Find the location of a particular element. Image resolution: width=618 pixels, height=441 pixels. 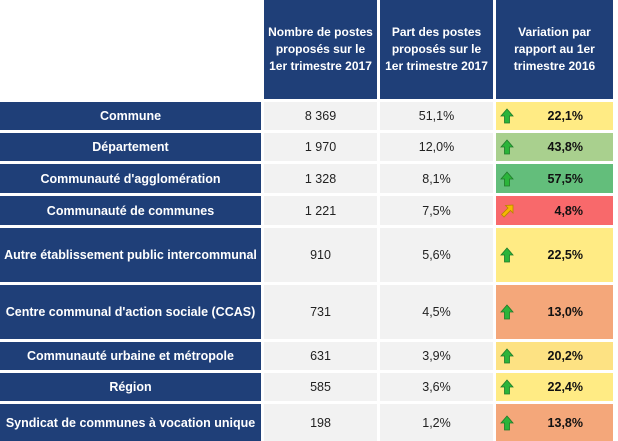

row-variation: 22,4% is located at coordinates (554, 387).